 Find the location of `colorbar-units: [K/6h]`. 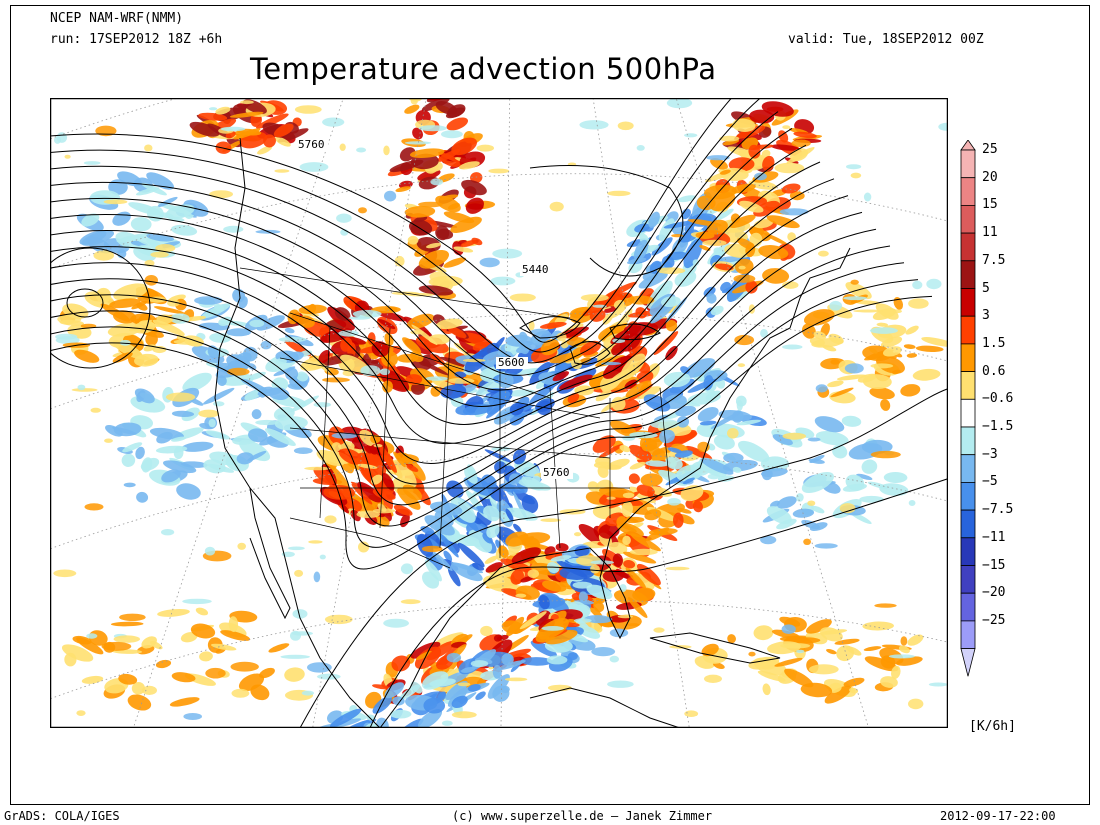

colorbar-units: [K/6h] is located at coordinates (992, 726).